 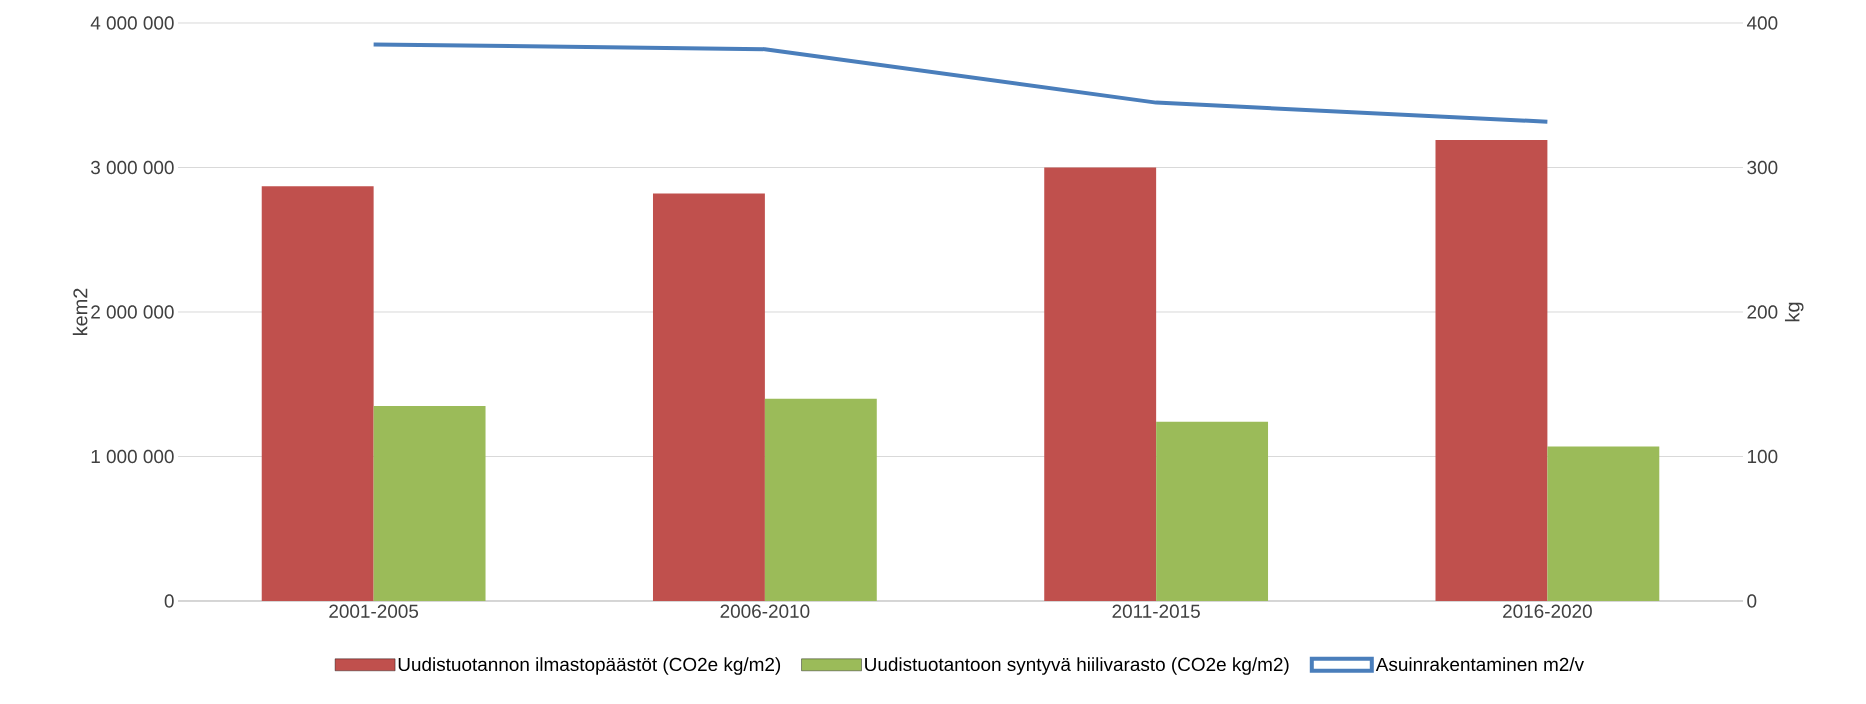 I want to click on y-tick-label: 2 000 000, so click(x=132, y=312).